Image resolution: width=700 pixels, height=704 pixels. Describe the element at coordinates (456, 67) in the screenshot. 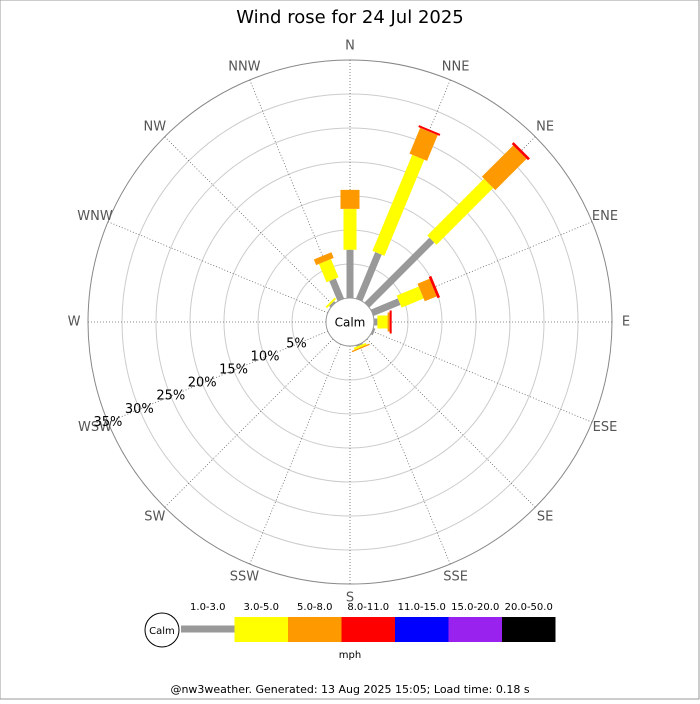

I see `direction-label: NNE` at that location.